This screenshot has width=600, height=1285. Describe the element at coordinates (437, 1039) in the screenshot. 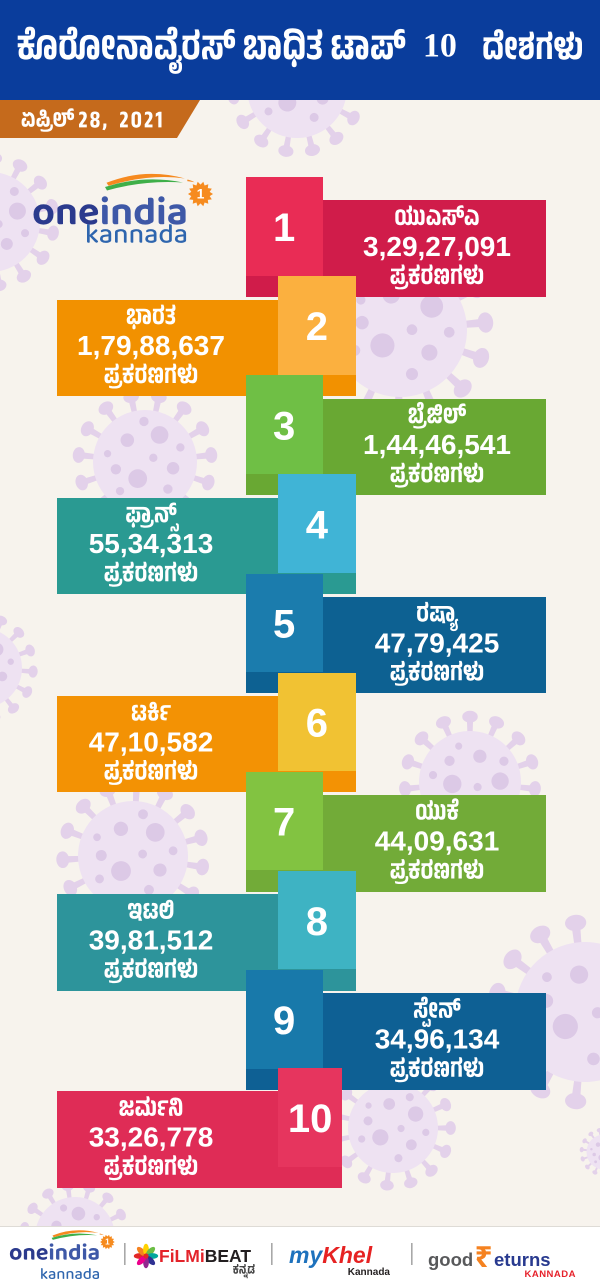

I see `svg-text: 34,96,134` at that location.